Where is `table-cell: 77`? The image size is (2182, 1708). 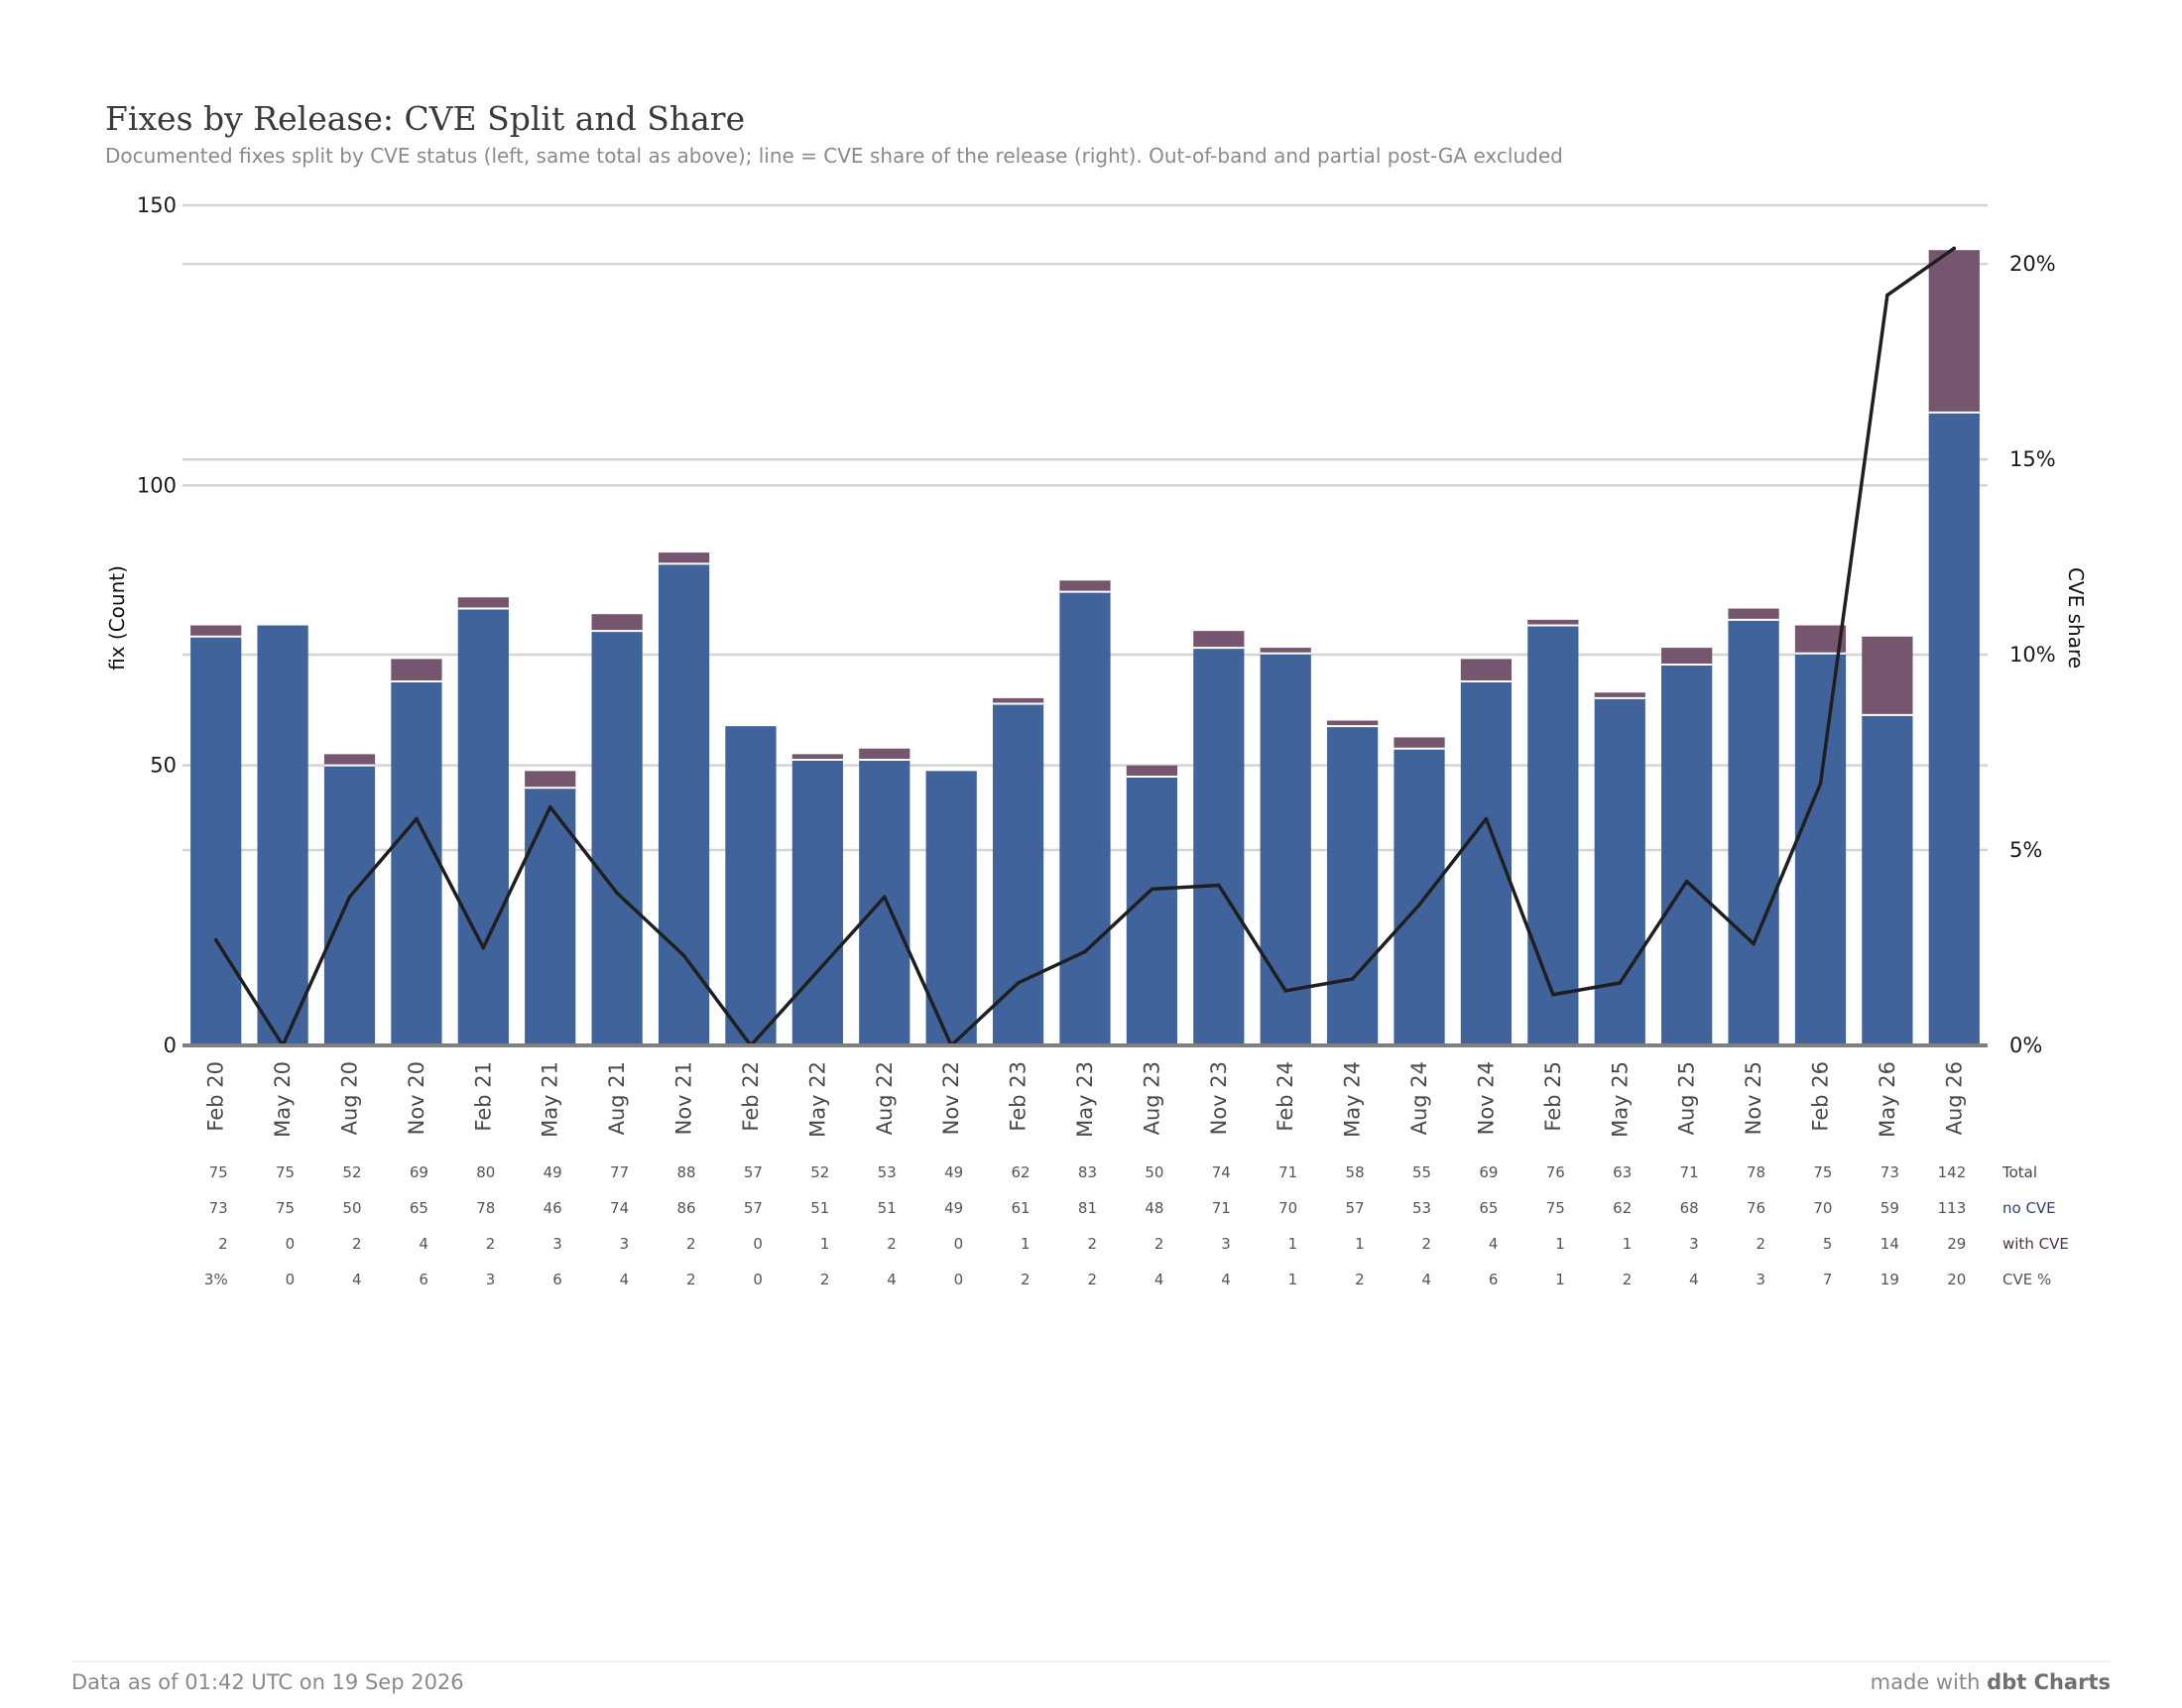 table-cell: 77 is located at coordinates (619, 1172).